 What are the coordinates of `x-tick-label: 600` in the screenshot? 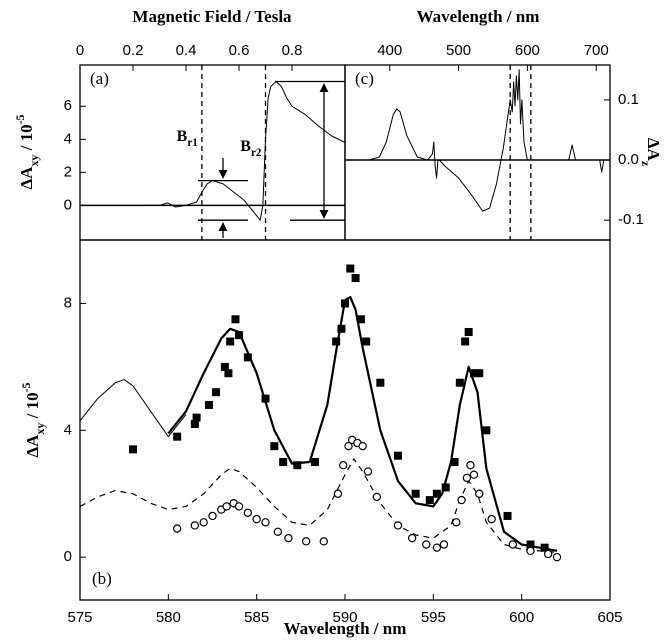 It's located at (527, 50).